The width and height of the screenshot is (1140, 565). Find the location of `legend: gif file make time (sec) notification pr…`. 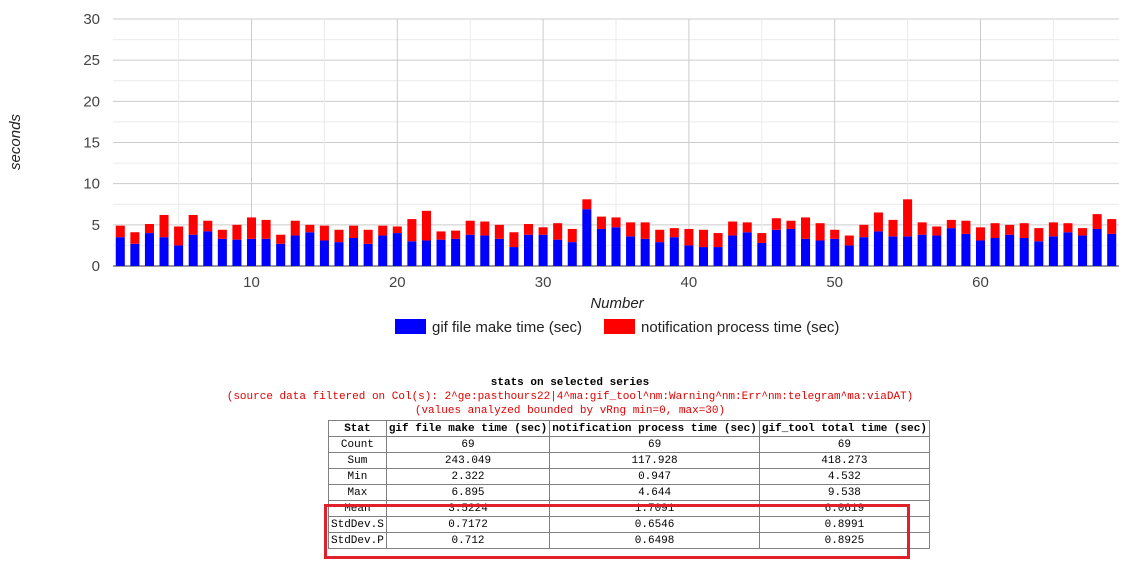

legend: gif file make time (sec) notification pr… is located at coordinates (617, 327).